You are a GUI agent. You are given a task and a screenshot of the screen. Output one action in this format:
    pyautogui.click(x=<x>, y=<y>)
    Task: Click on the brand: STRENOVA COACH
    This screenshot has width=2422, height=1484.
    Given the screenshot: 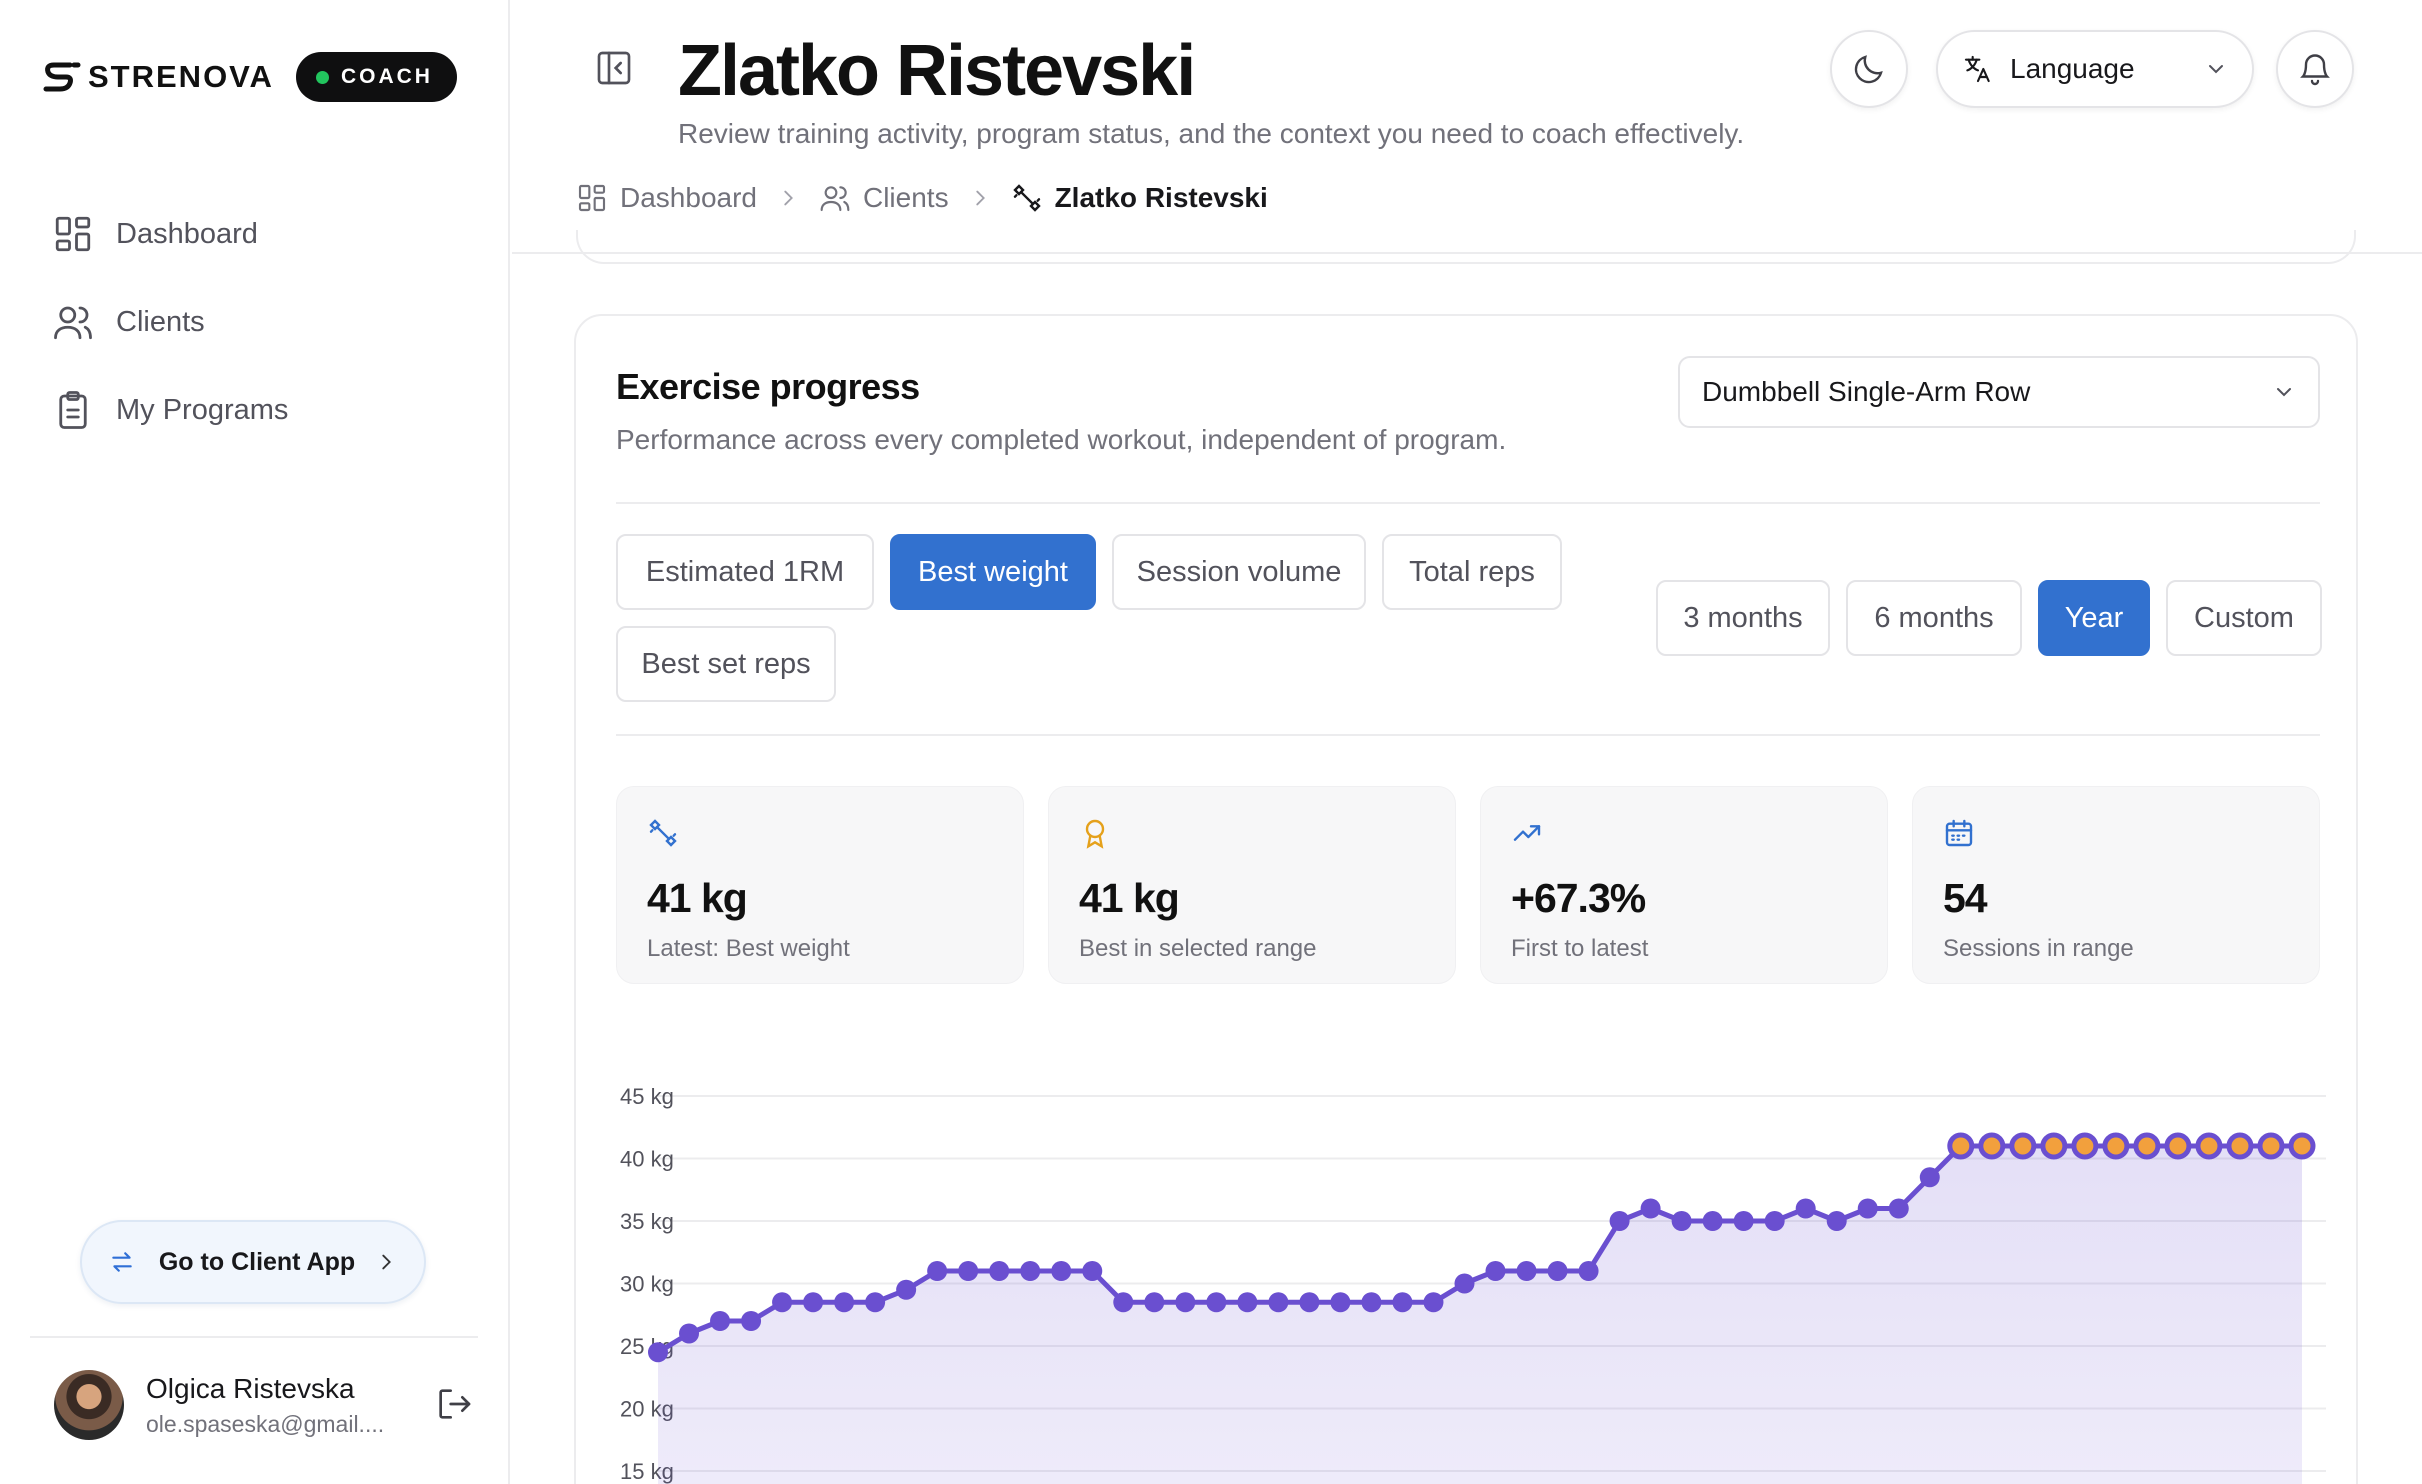 What is the action you would take?
    pyautogui.click(x=248, y=77)
    